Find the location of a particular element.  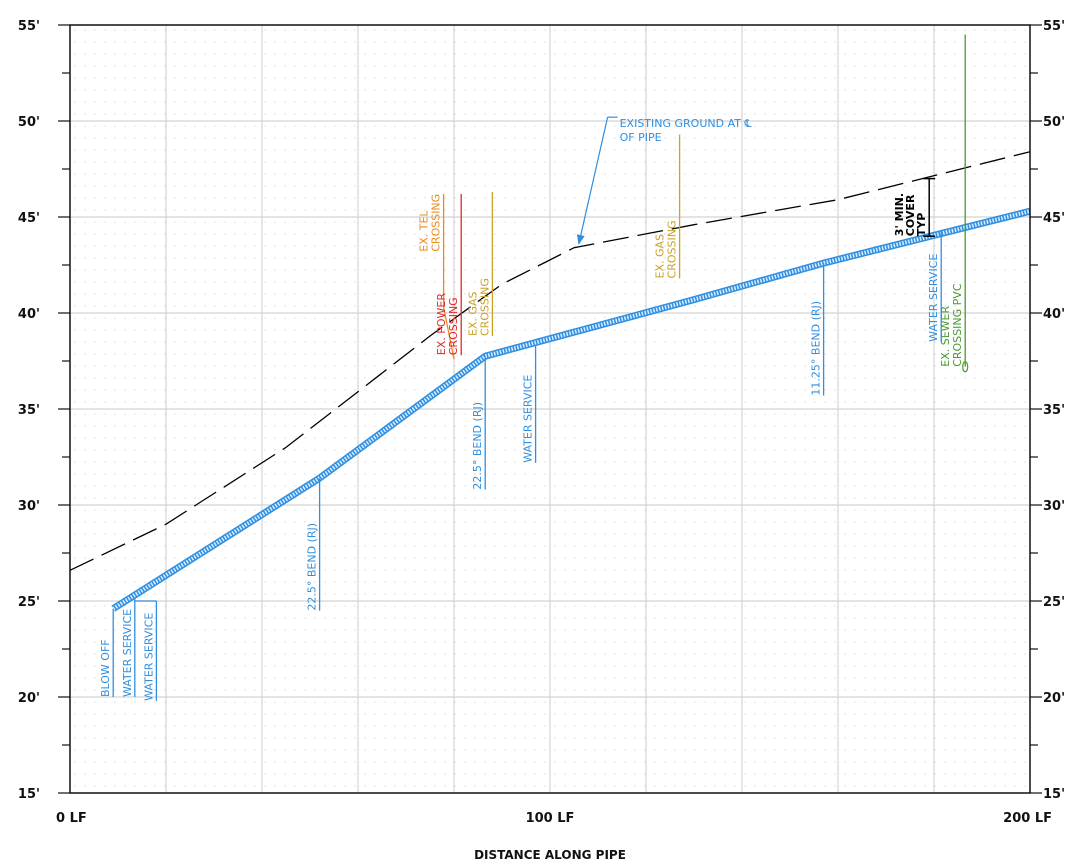

x-axis-title: DISTANCE ALONG PIPE is located at coordinates (550, 855).